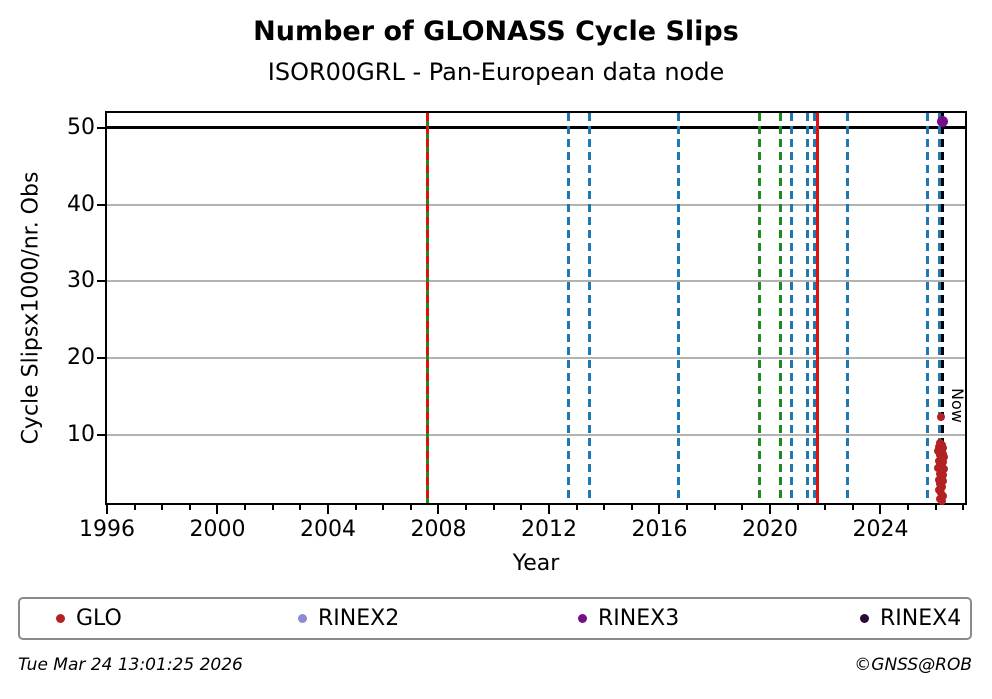  What do you see at coordinates (742, 507) in the screenshot?
I see `x-minor-tick-2019` at bounding box center [742, 507].